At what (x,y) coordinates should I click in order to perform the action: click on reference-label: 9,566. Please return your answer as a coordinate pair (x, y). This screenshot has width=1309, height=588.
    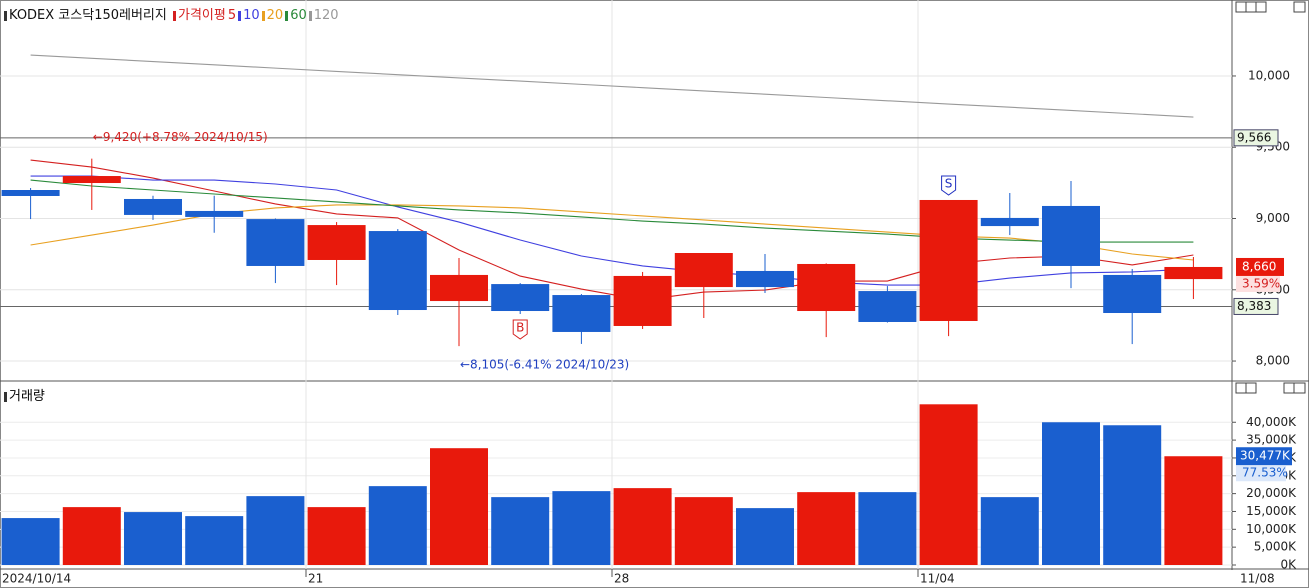
    Looking at the image, I should click on (1254, 137).